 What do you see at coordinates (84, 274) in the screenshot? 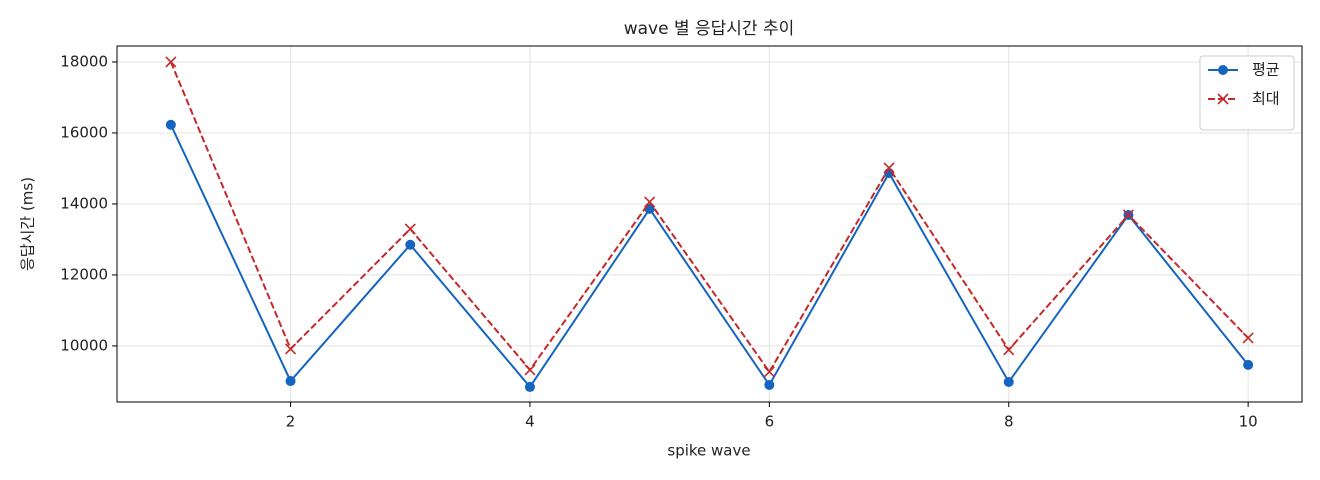
I see `y-tick-label: 12000` at bounding box center [84, 274].